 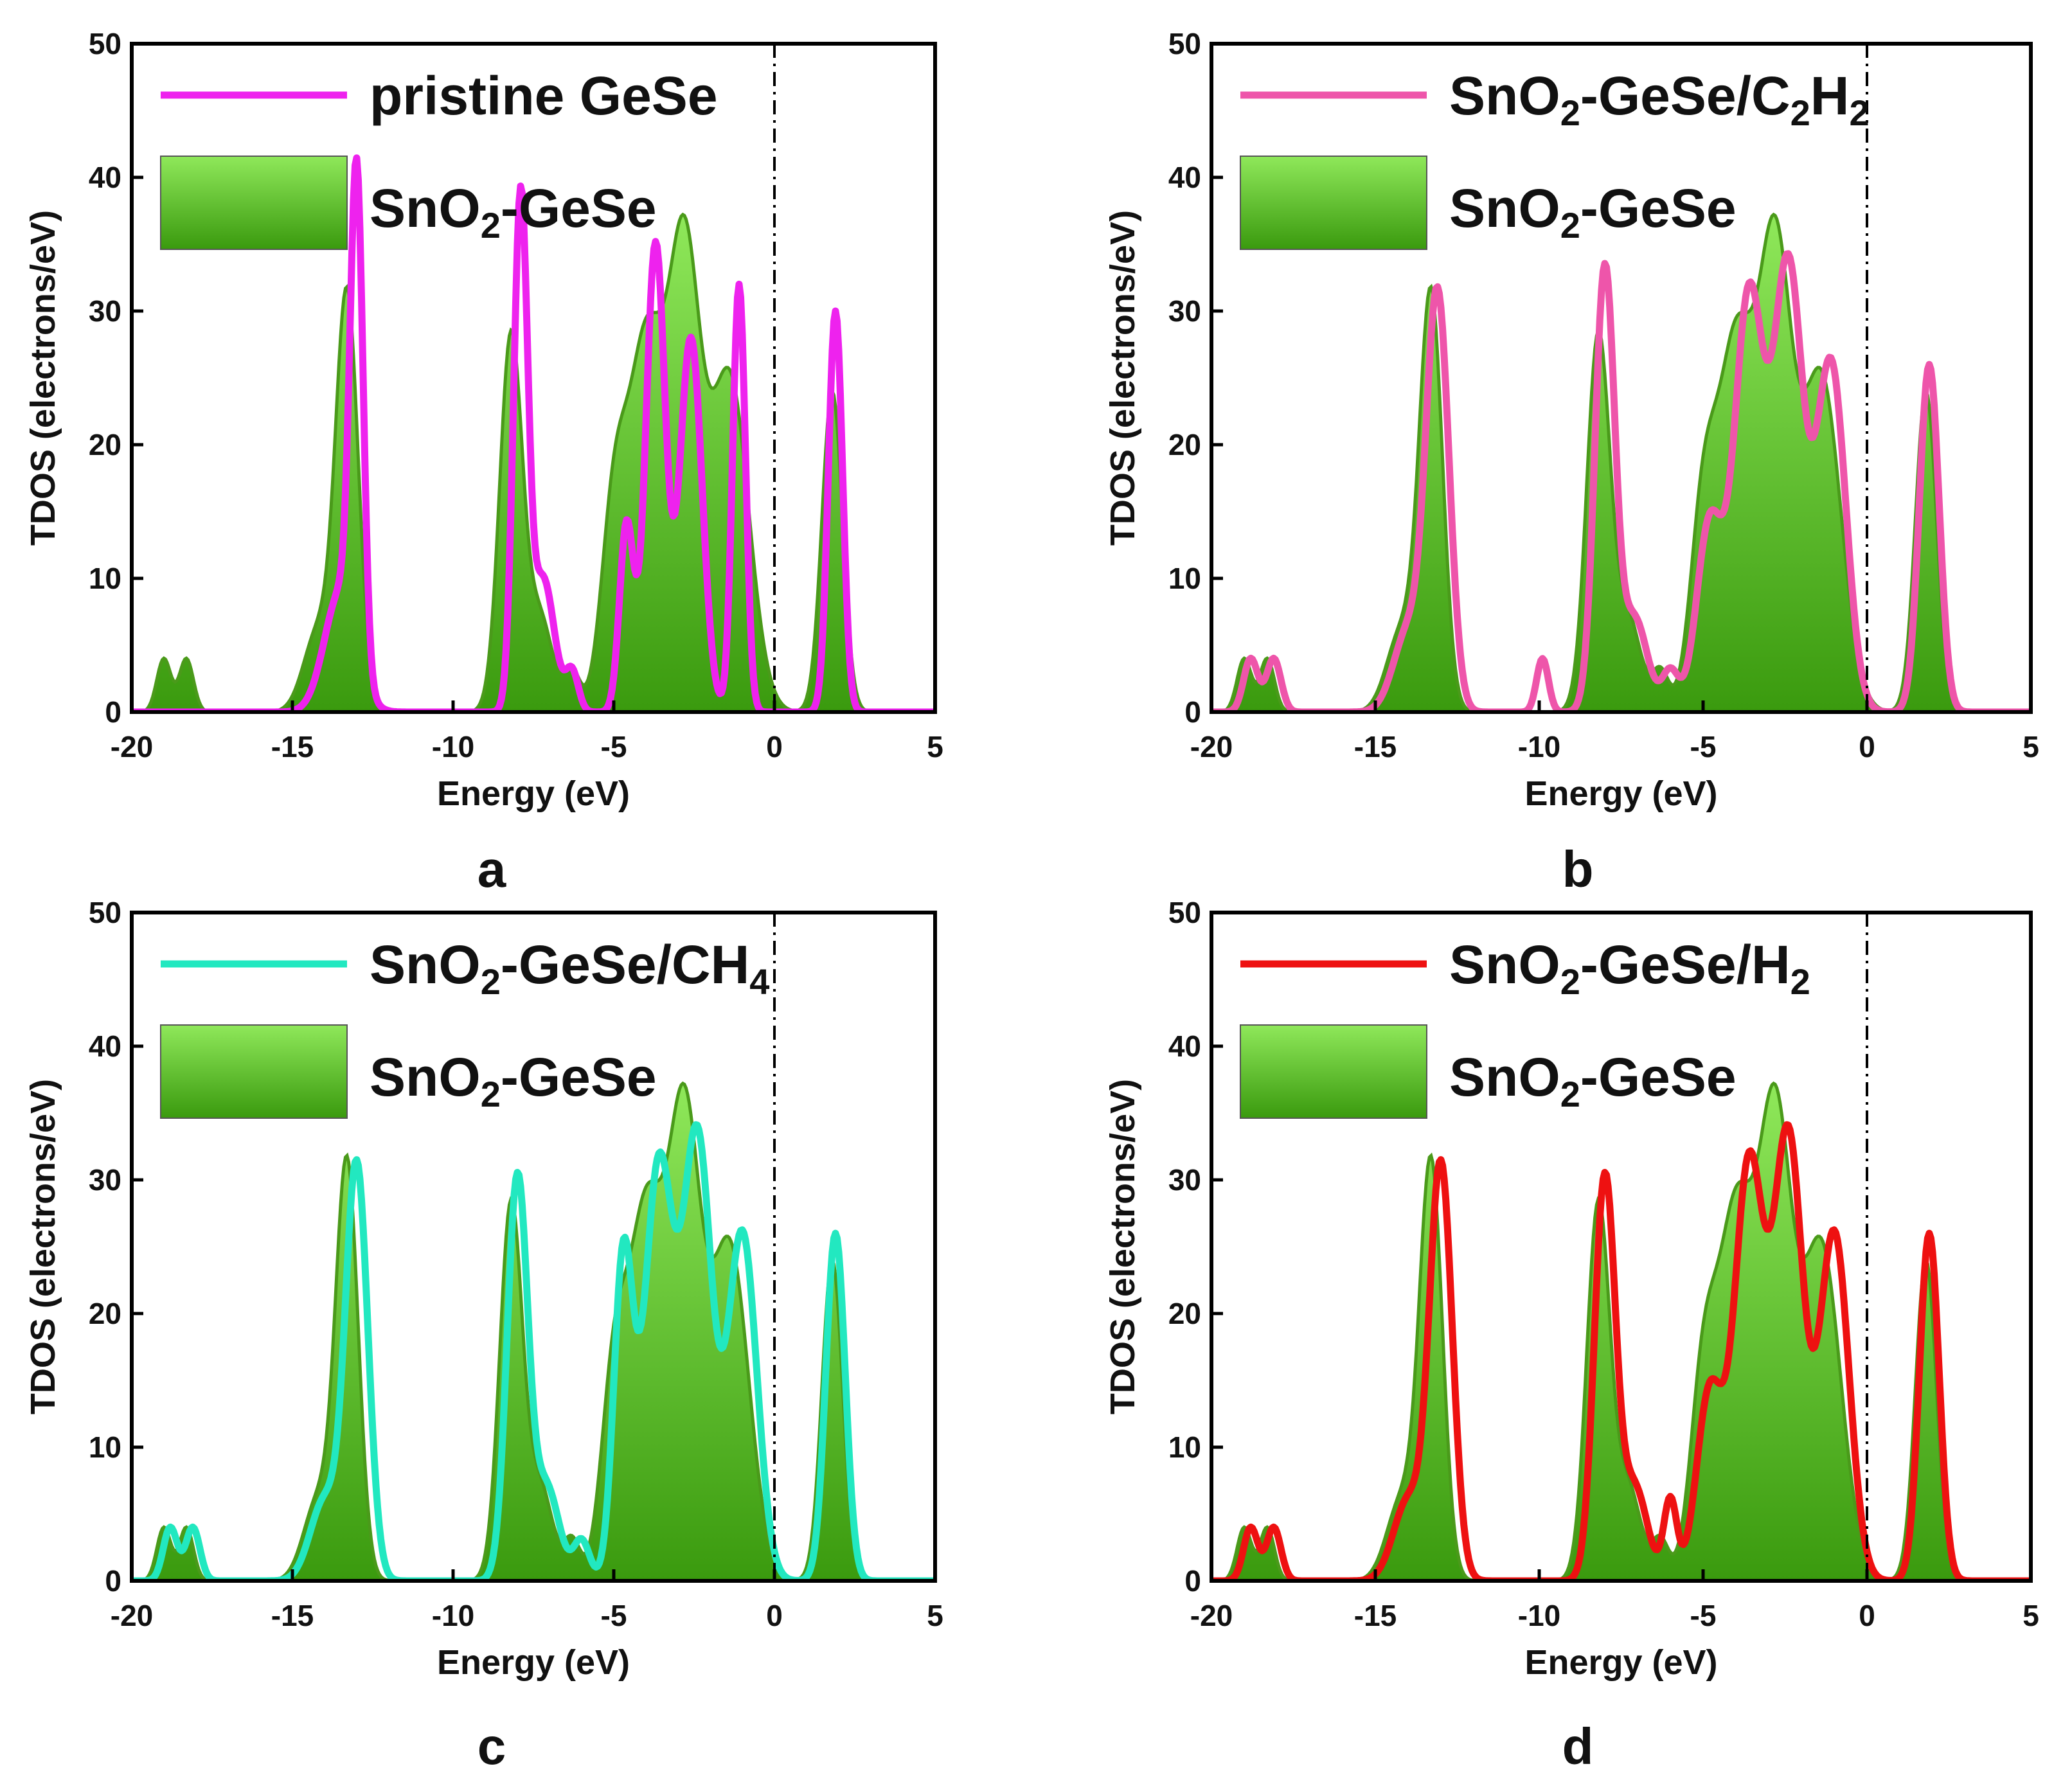 What do you see at coordinates (492, 869) in the screenshot?
I see `panel-letter: a` at bounding box center [492, 869].